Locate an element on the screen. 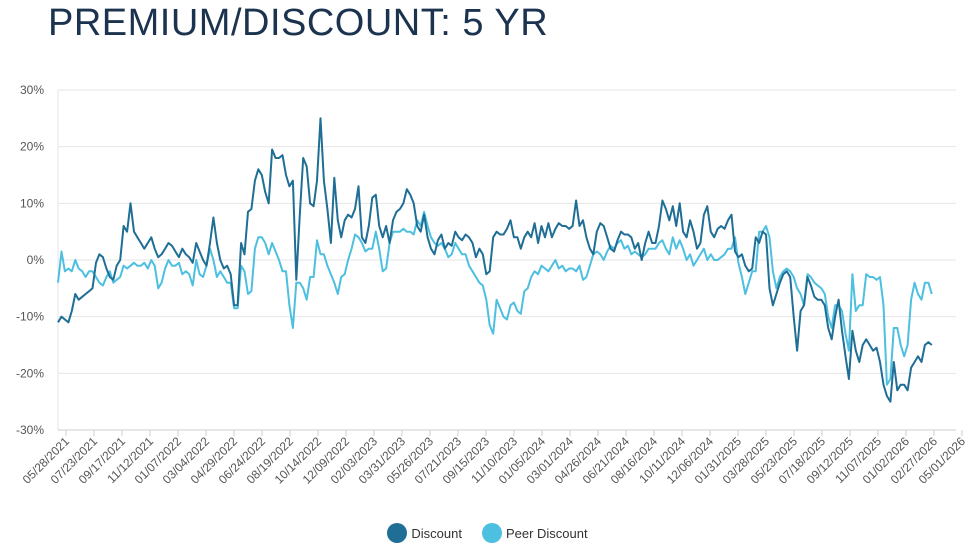 This screenshot has width=975, height=552. legend-label-discount: Discount is located at coordinates (436, 533).